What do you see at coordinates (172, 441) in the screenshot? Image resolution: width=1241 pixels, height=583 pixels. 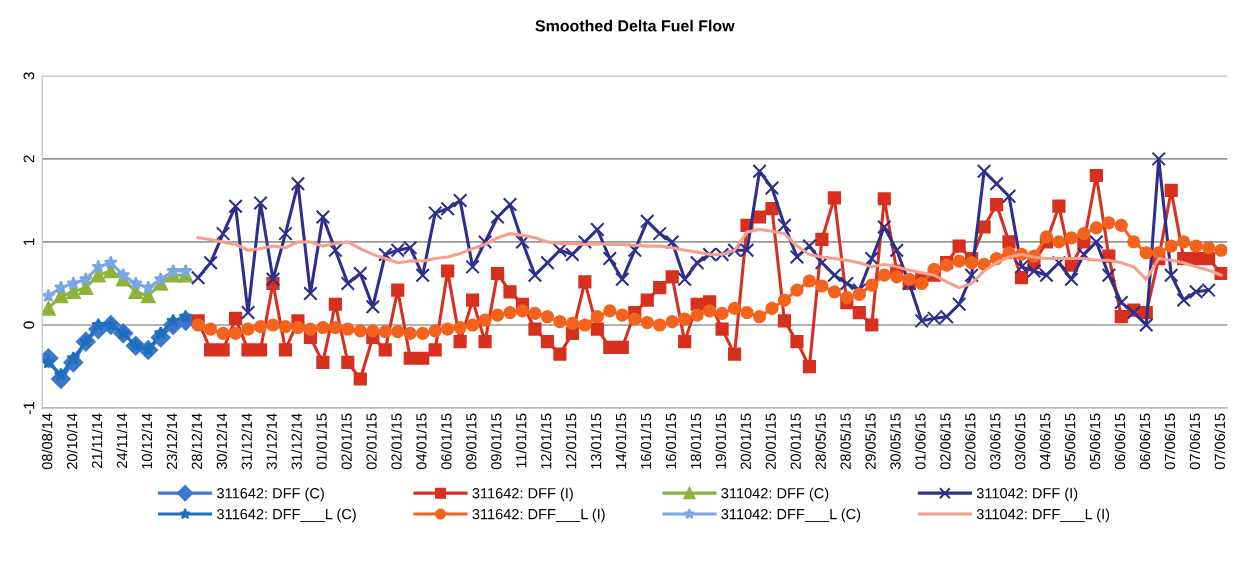 I see `x-tick-label: 23/12/14` at bounding box center [172, 441].